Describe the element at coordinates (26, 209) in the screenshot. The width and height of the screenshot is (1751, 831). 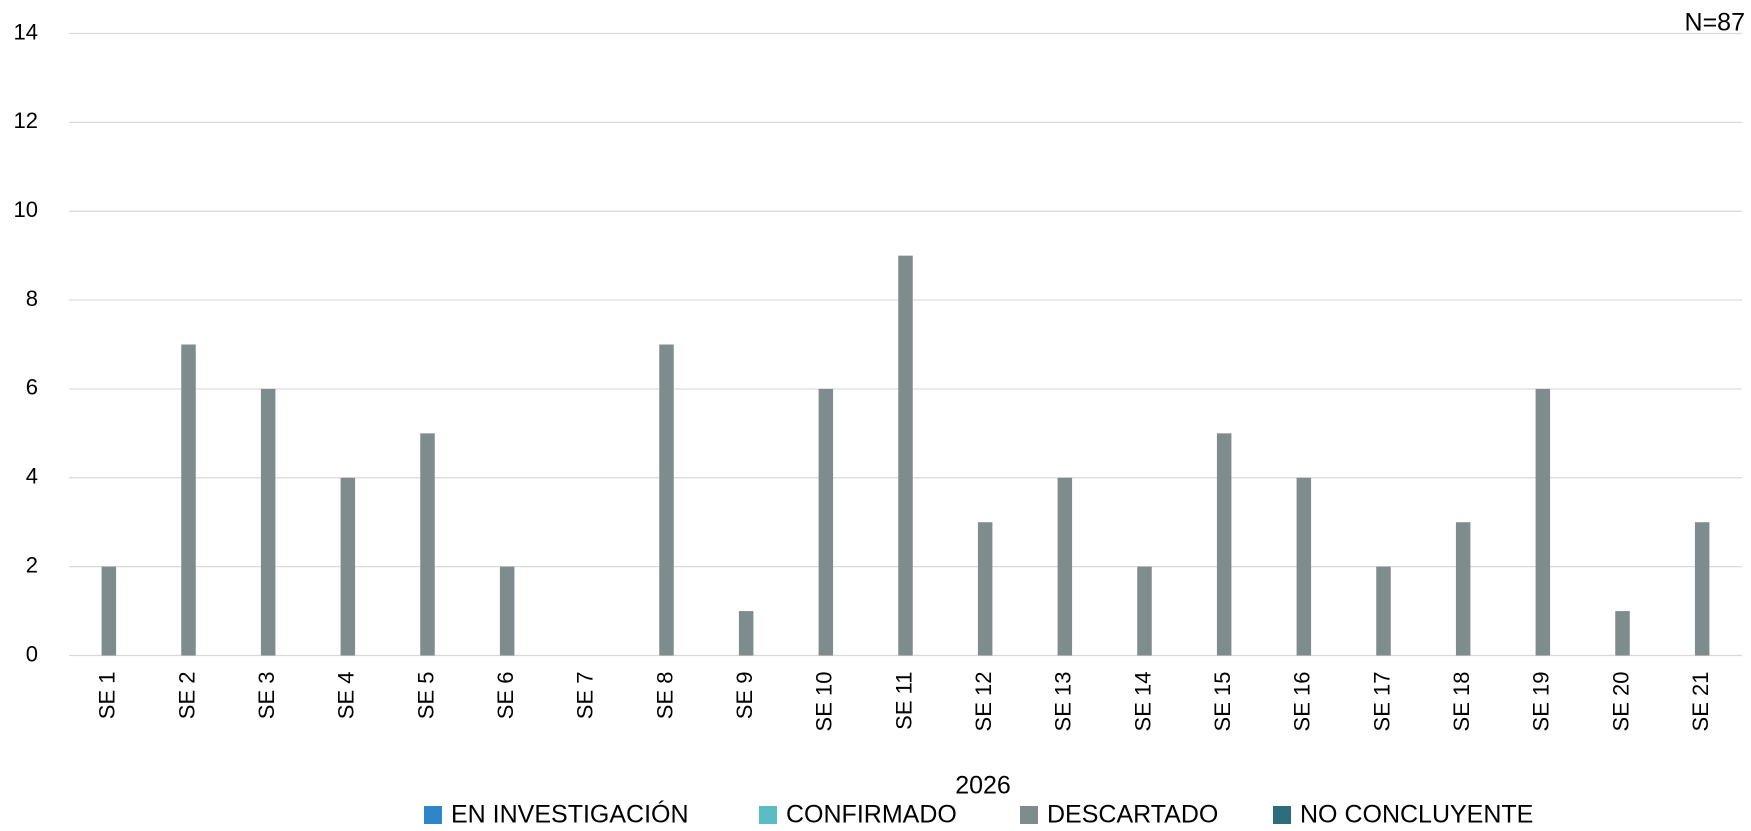
I see `y-tick-label: 10` at that location.